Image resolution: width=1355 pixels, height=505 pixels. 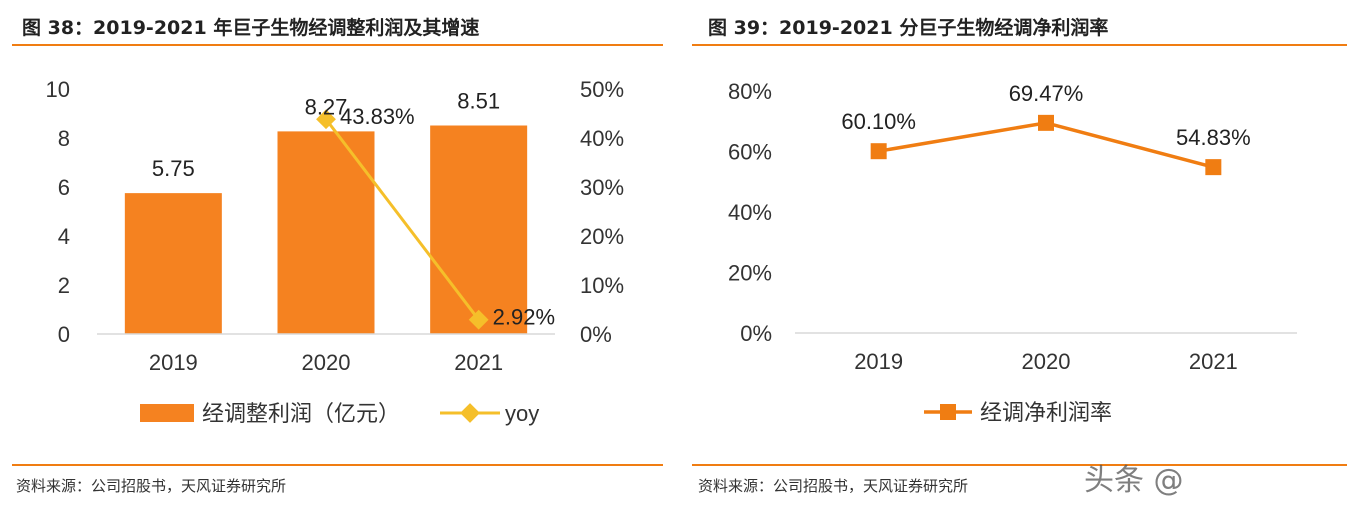 I want to click on margin-value-label: 69.47%, so click(x=1046, y=93).